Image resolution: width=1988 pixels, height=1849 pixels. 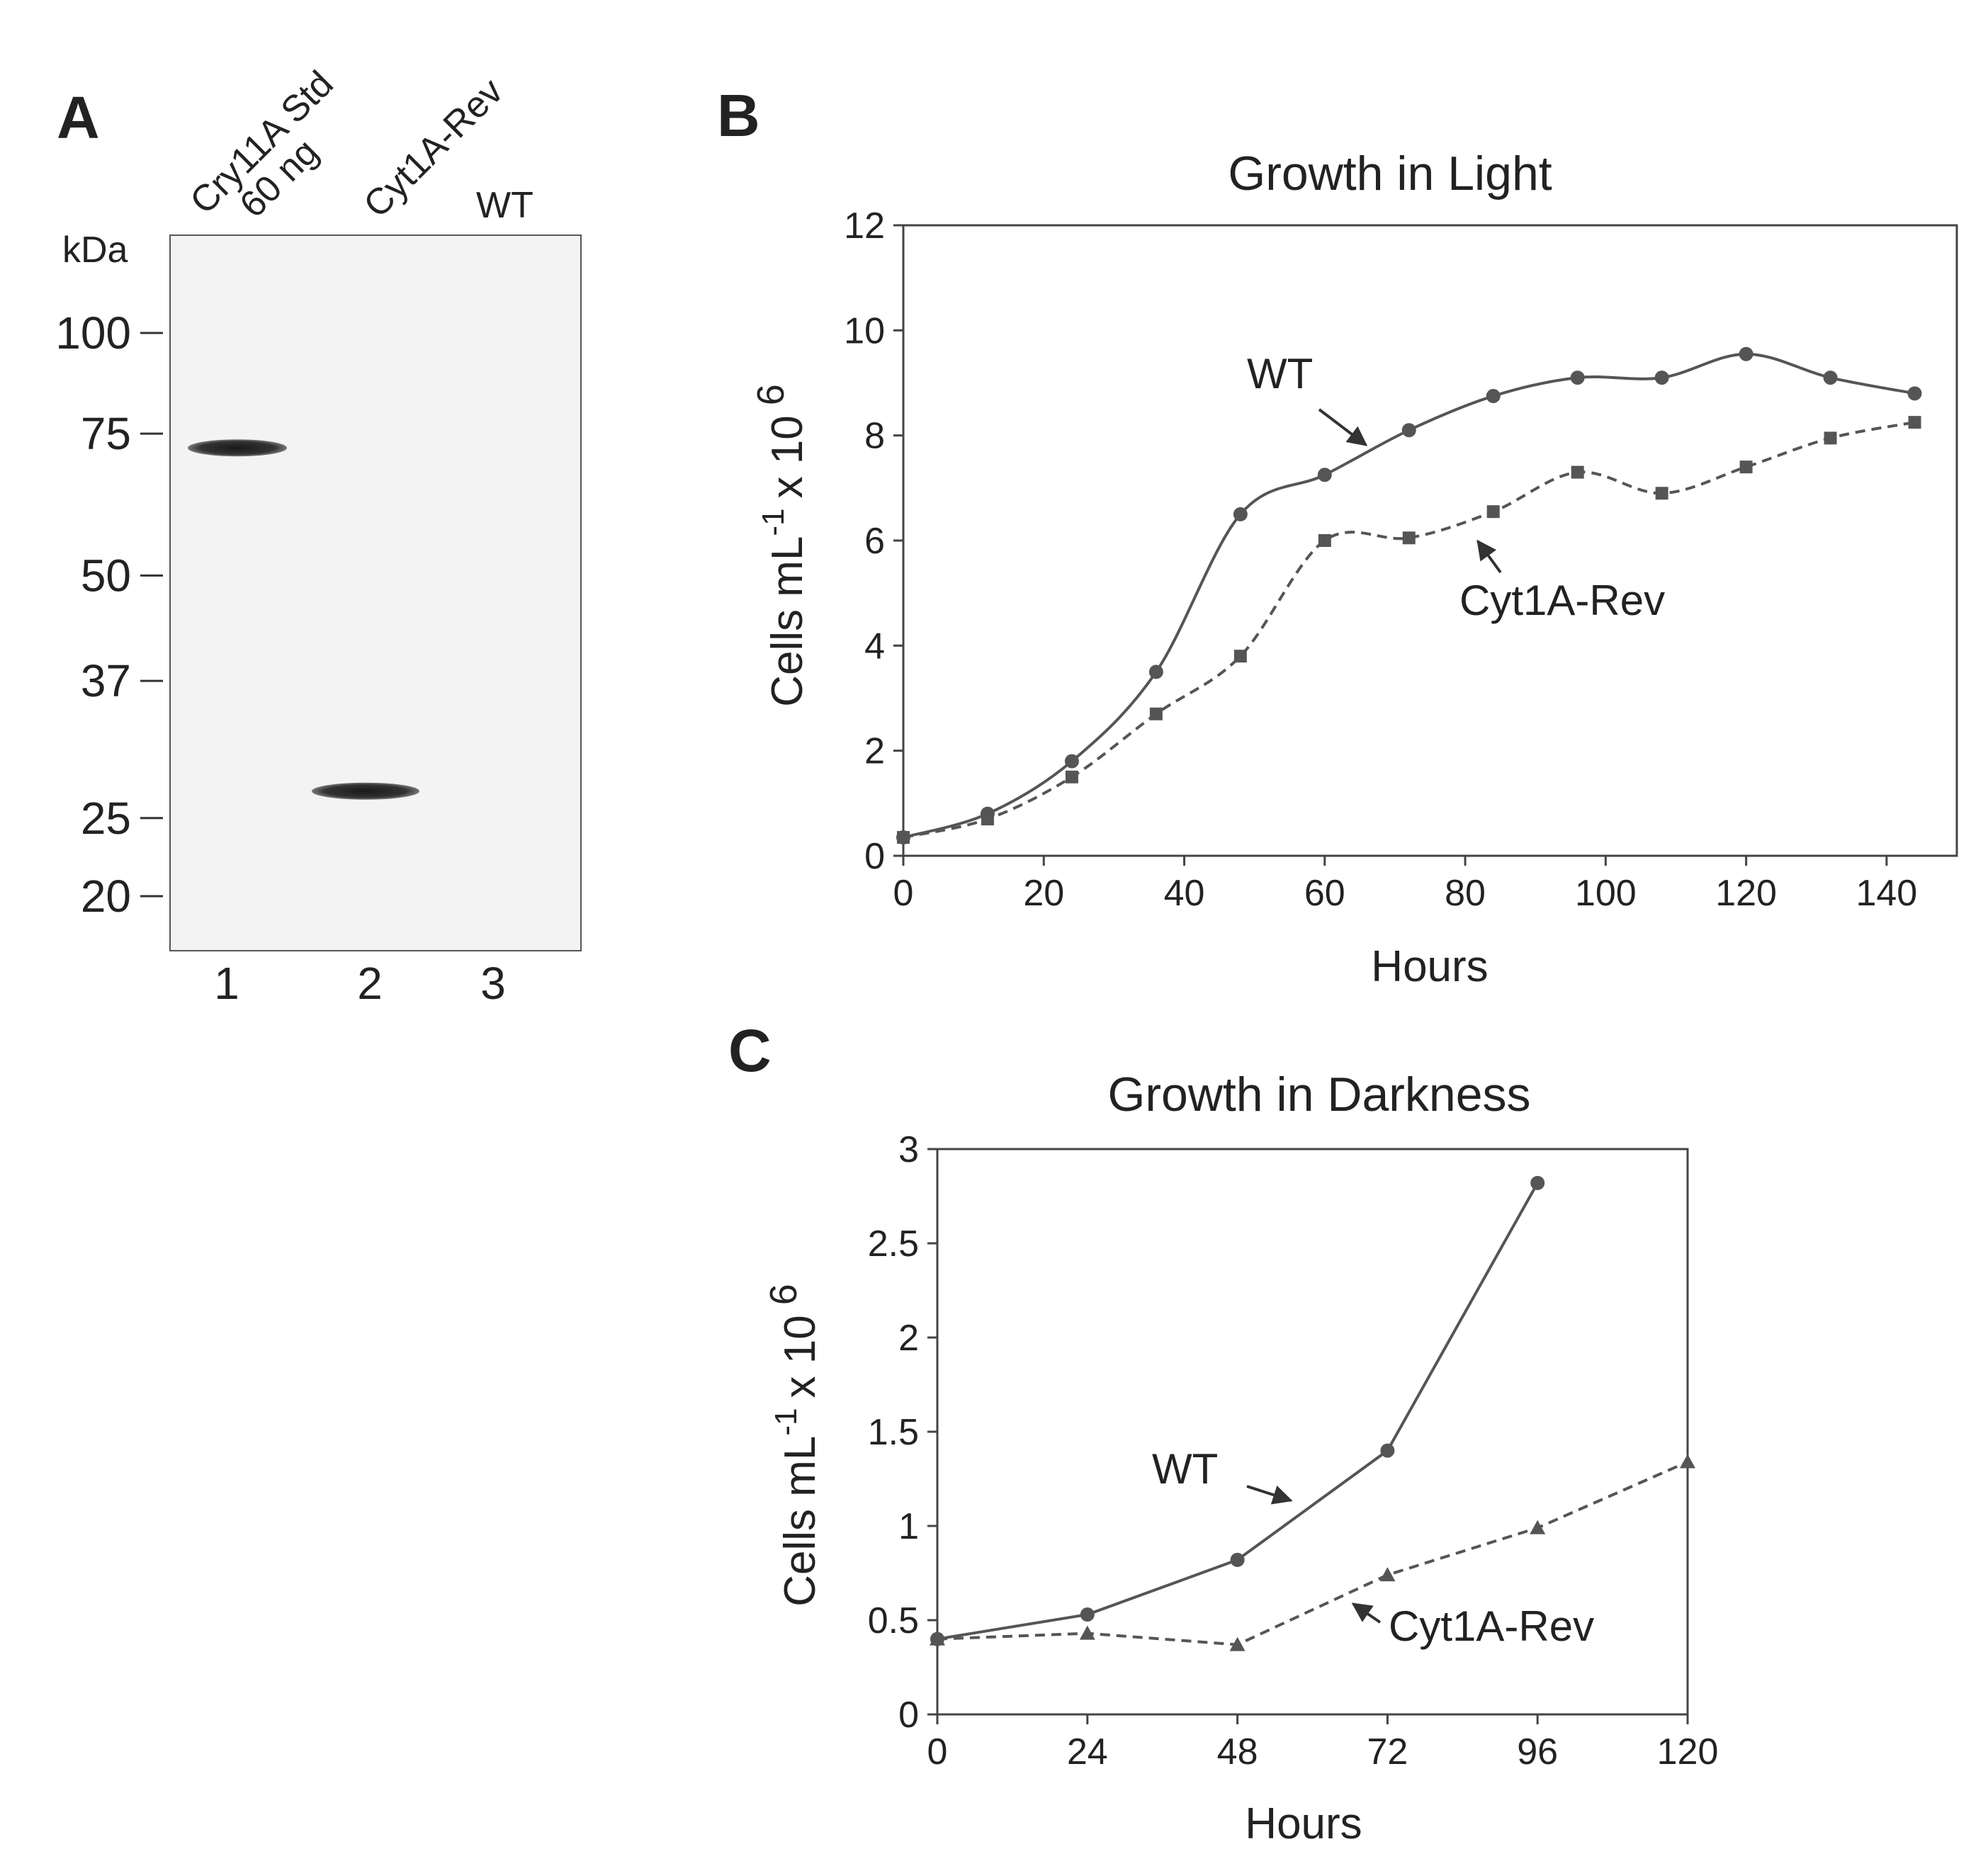 What do you see at coordinates (800, 1521) in the screenshot?
I see `chart-c-ylabel-main: Cells mL` at bounding box center [800, 1521].